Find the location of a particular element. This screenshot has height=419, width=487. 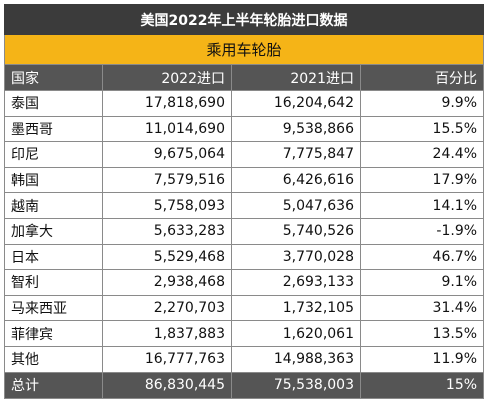

table-row: 加拿大 5,633,283 5,740,526 -1.9% is located at coordinates (244, 231).